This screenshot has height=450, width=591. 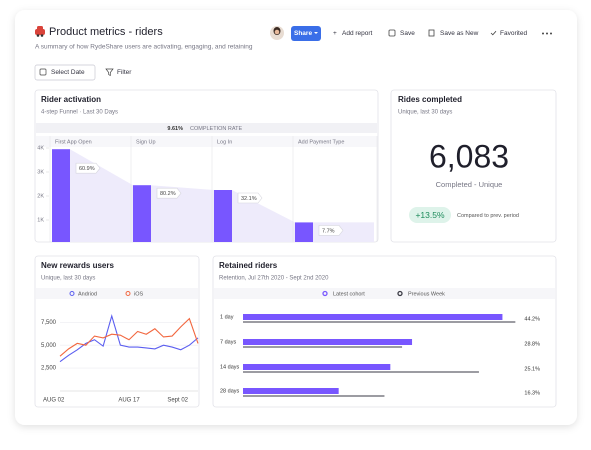 What do you see at coordinates (392, 33) in the screenshot?
I see `save-icon` at bounding box center [392, 33].